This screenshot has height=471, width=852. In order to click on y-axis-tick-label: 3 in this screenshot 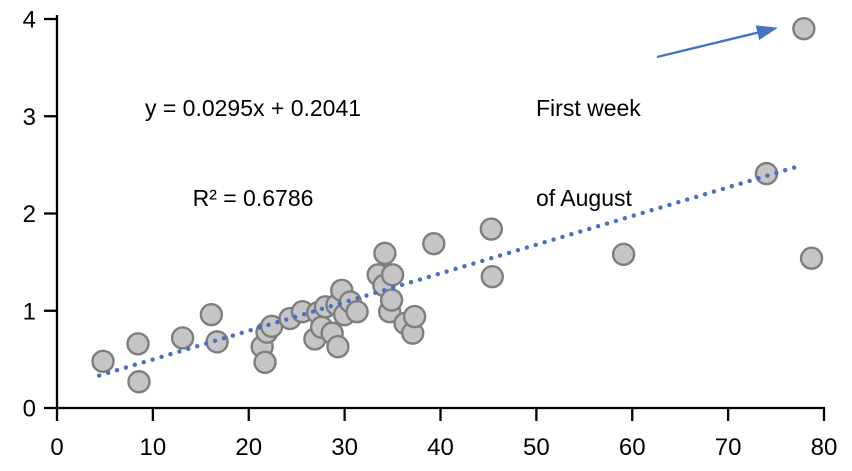, I will do `click(29, 117)`.